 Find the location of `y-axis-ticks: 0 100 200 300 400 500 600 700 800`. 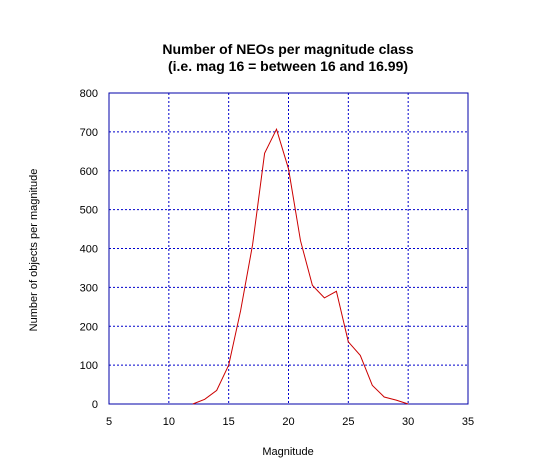

y-axis-ticks: 0 100 200 300 400 500 600 700 800 is located at coordinates (89, 249).